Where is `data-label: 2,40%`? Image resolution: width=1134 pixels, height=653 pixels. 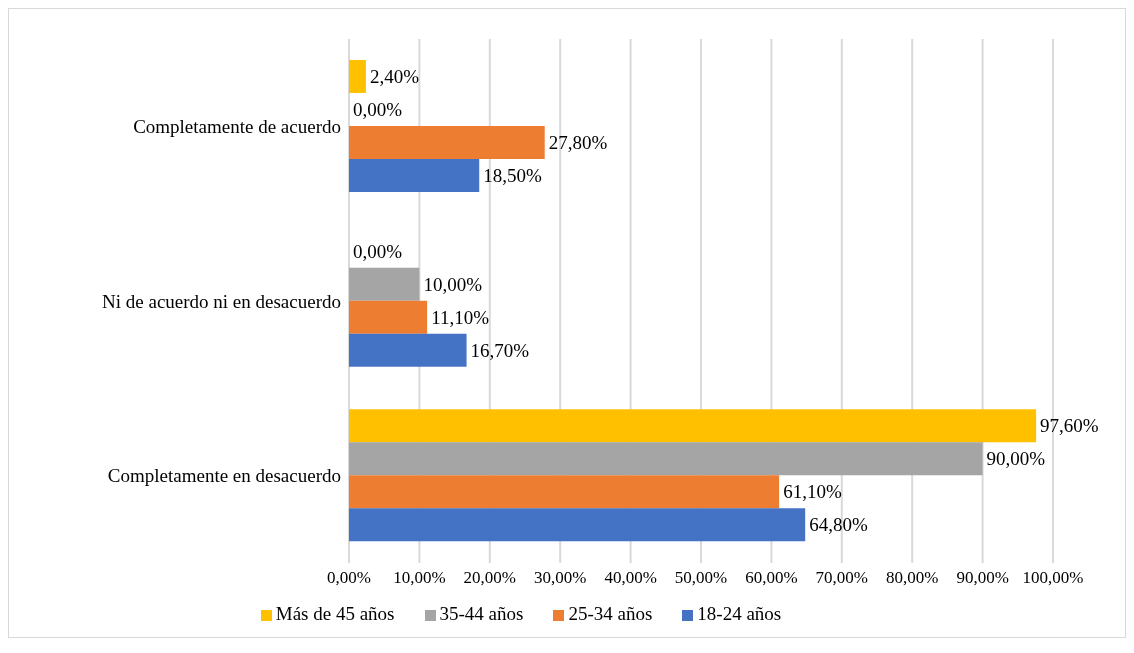
data-label: 2,40% is located at coordinates (394, 77).